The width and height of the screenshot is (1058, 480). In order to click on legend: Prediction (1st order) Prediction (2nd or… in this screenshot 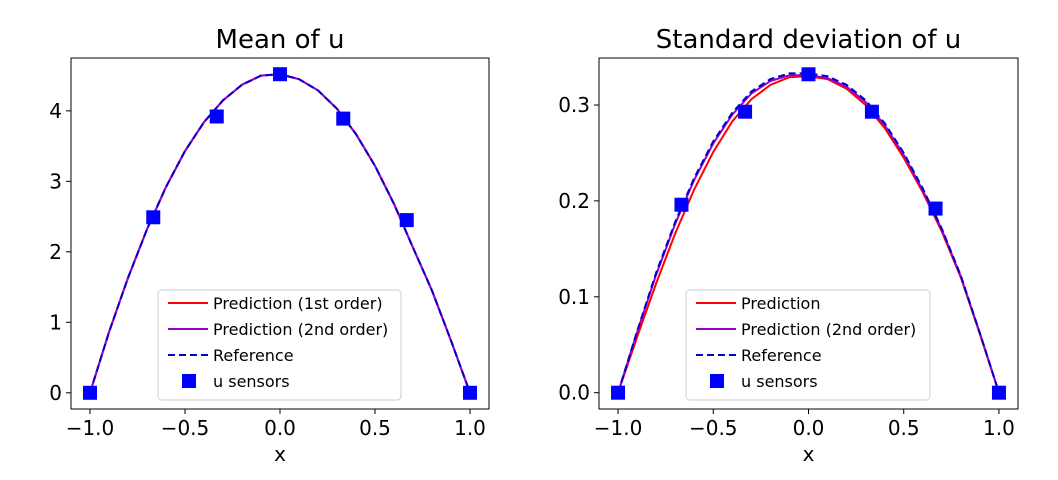, I will do `click(279, 345)`.